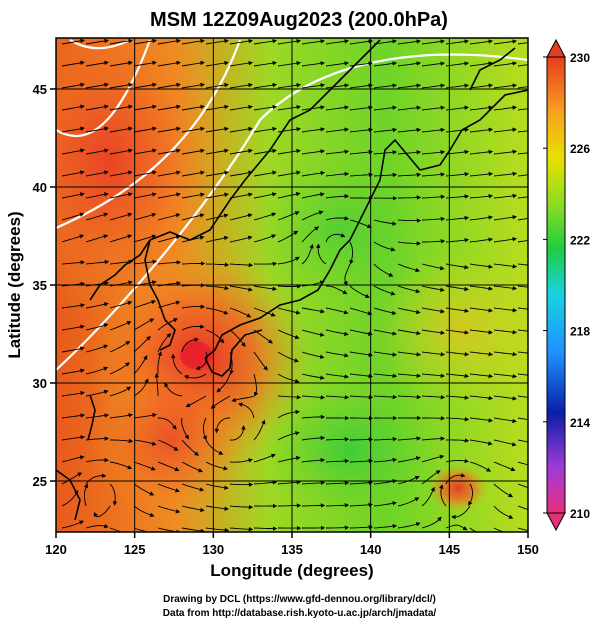 The height and width of the screenshot is (625, 599). Describe the element at coordinates (56, 549) in the screenshot. I see `x-tick-label: 120` at that location.